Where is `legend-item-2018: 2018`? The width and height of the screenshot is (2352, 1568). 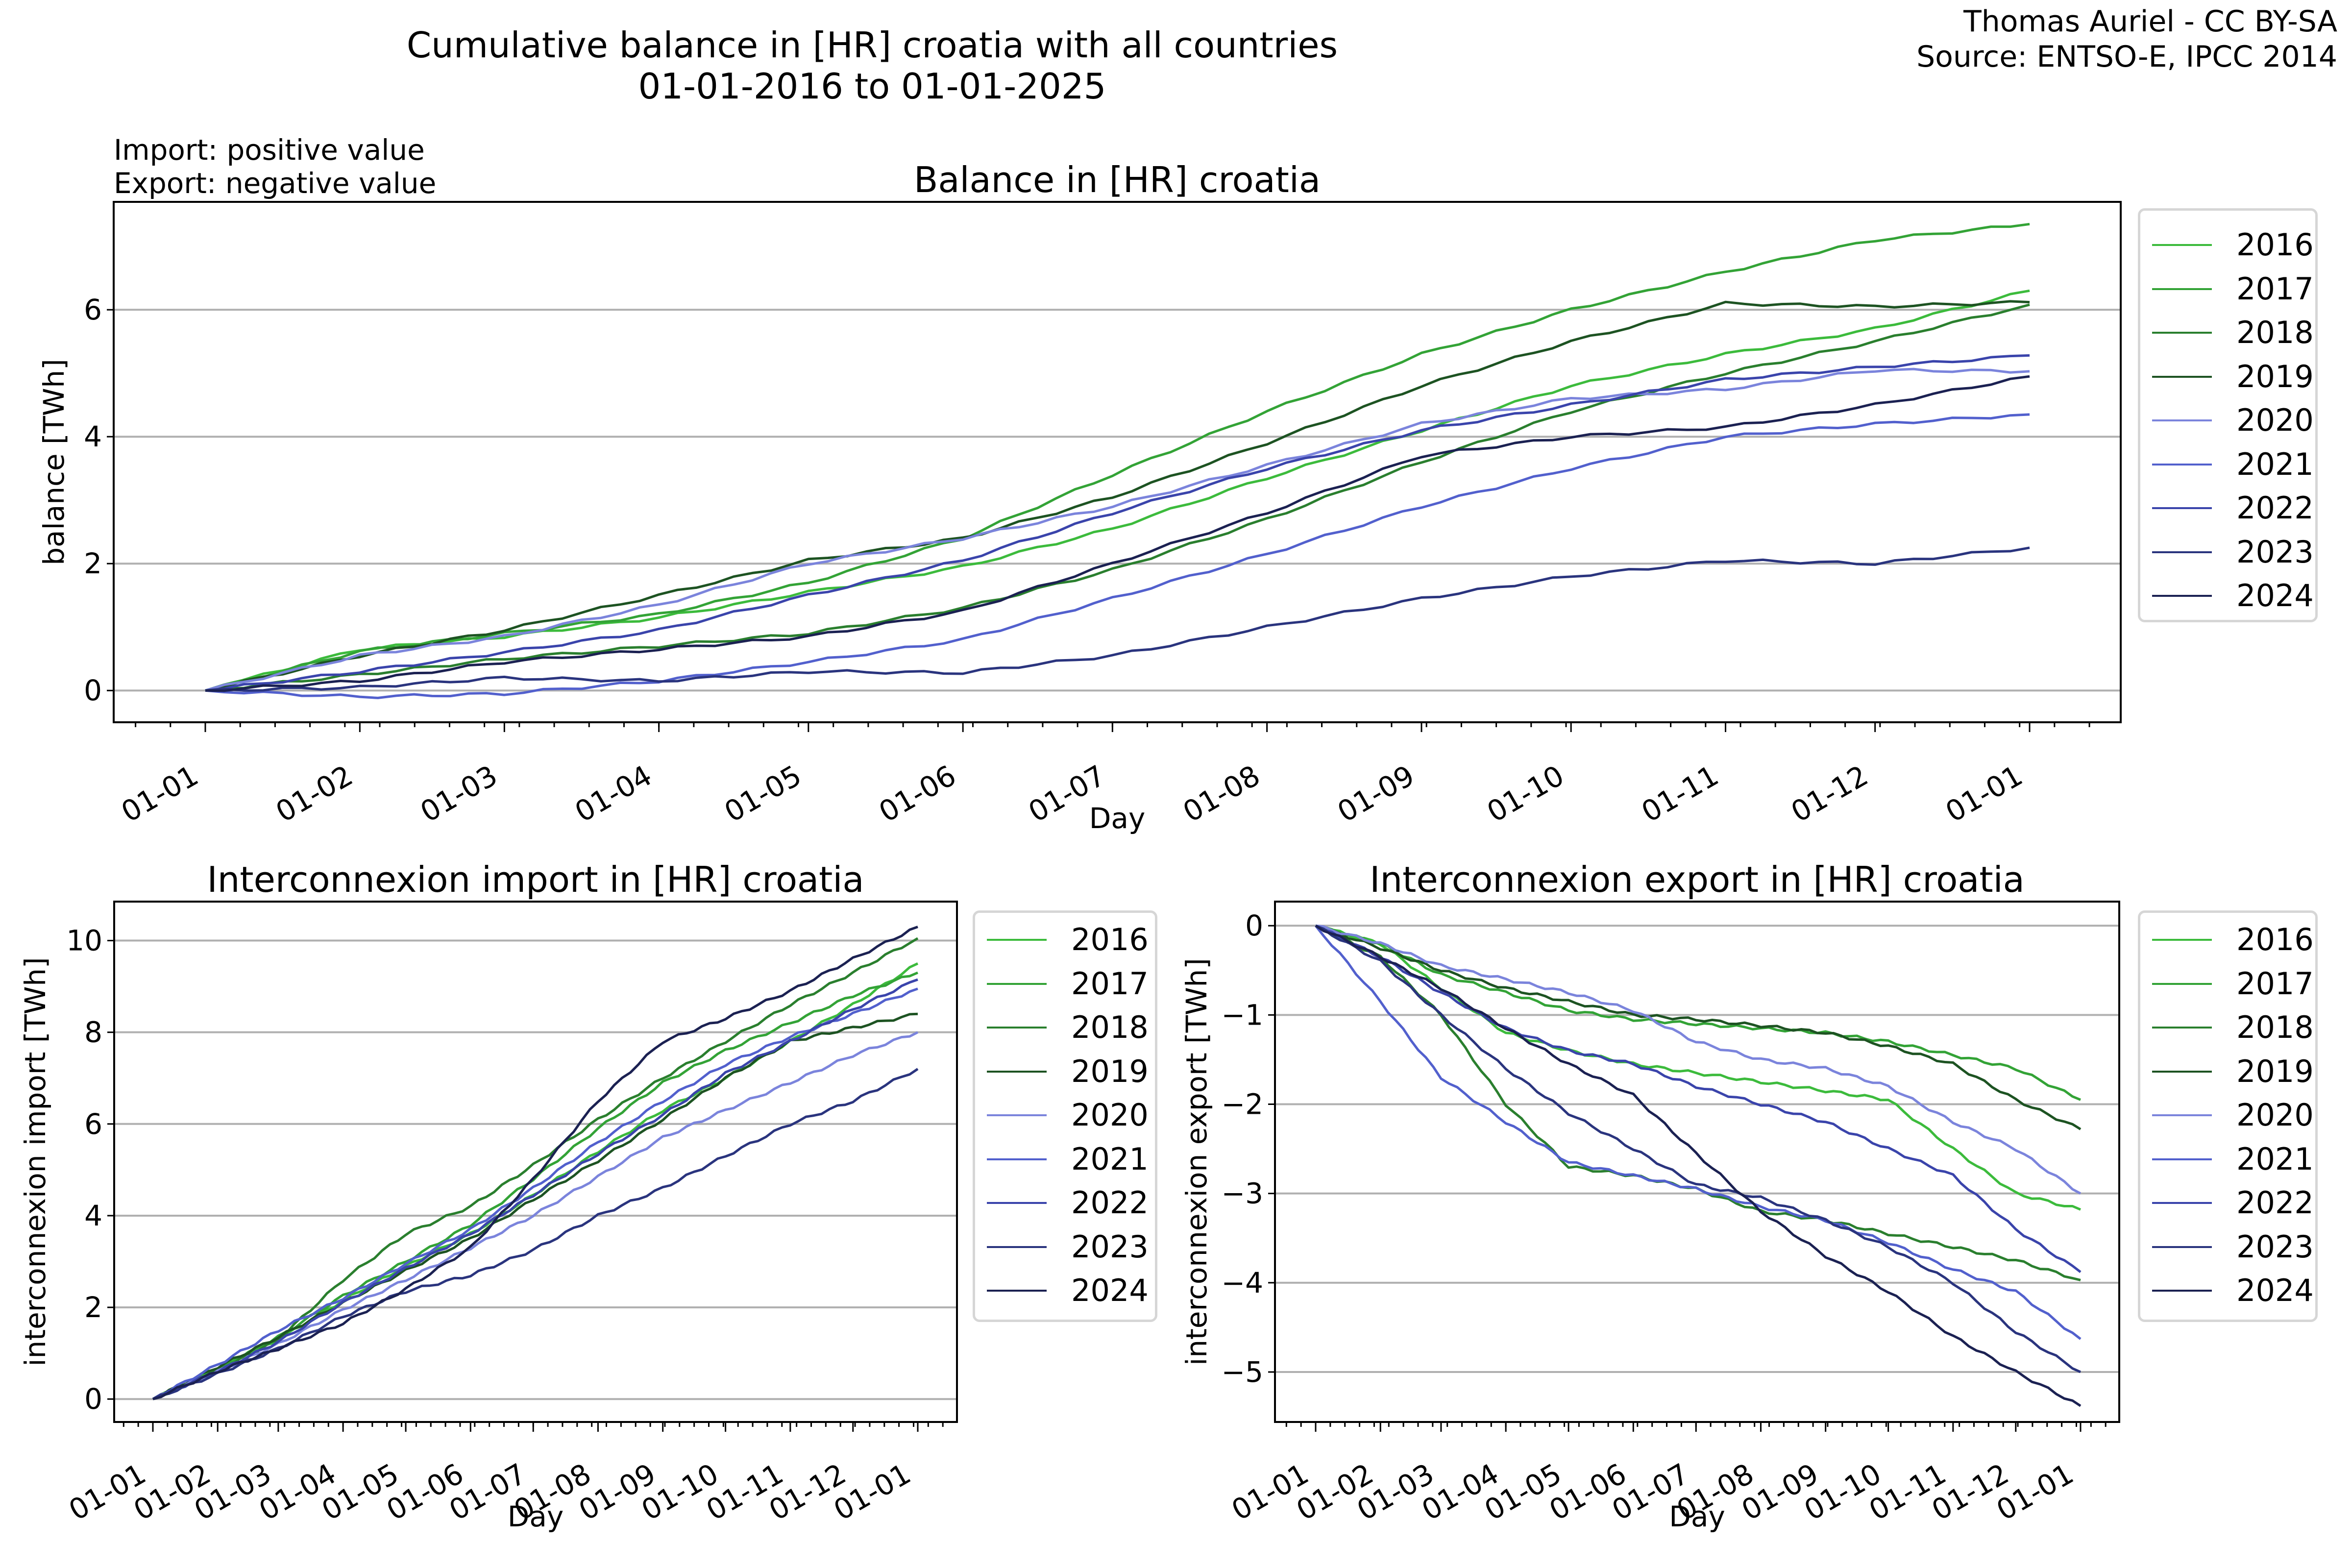
legend-item-2018: 2018 is located at coordinates (2227, 332).